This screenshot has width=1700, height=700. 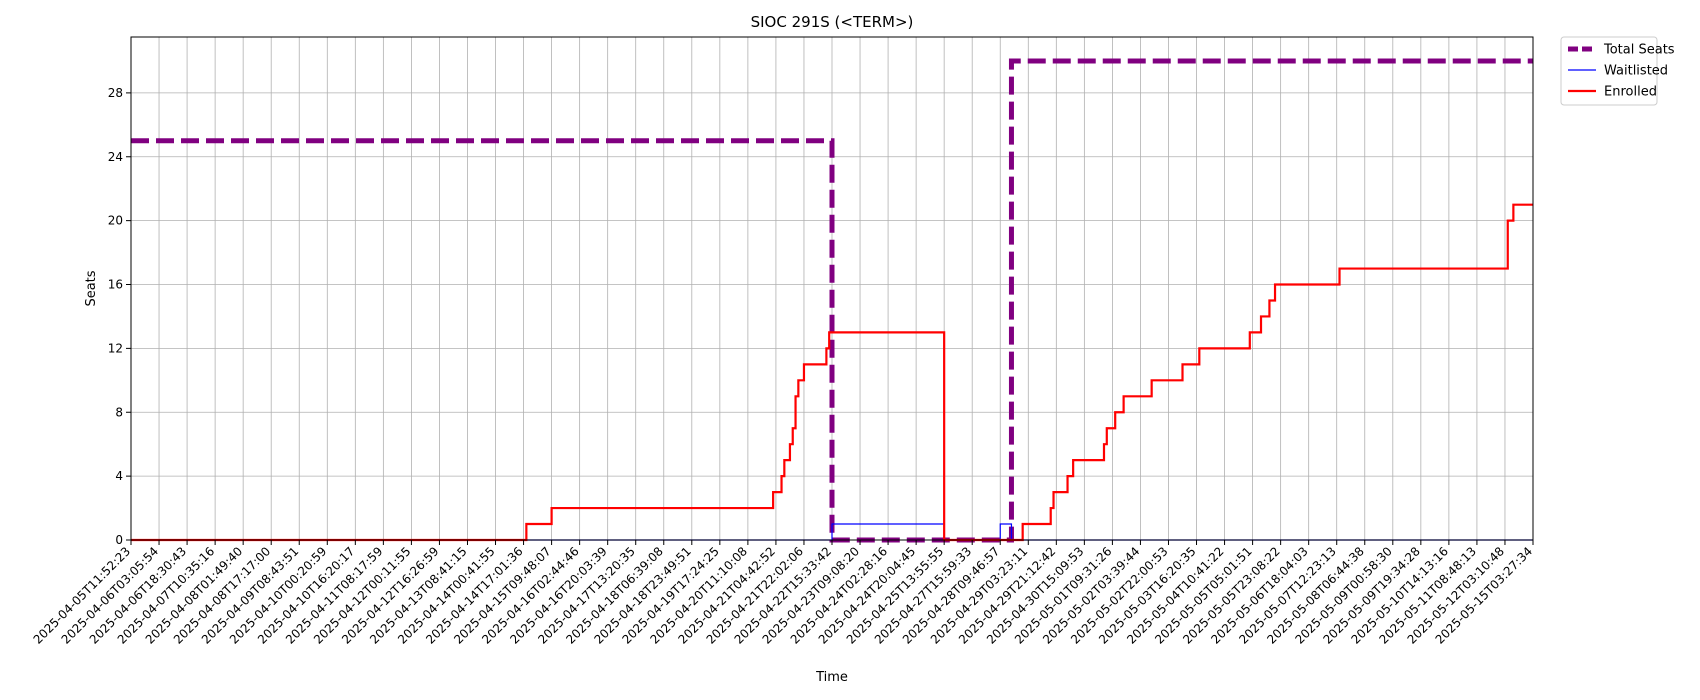 What do you see at coordinates (115, 93) in the screenshot?
I see `y-tick-label: 28` at bounding box center [115, 93].